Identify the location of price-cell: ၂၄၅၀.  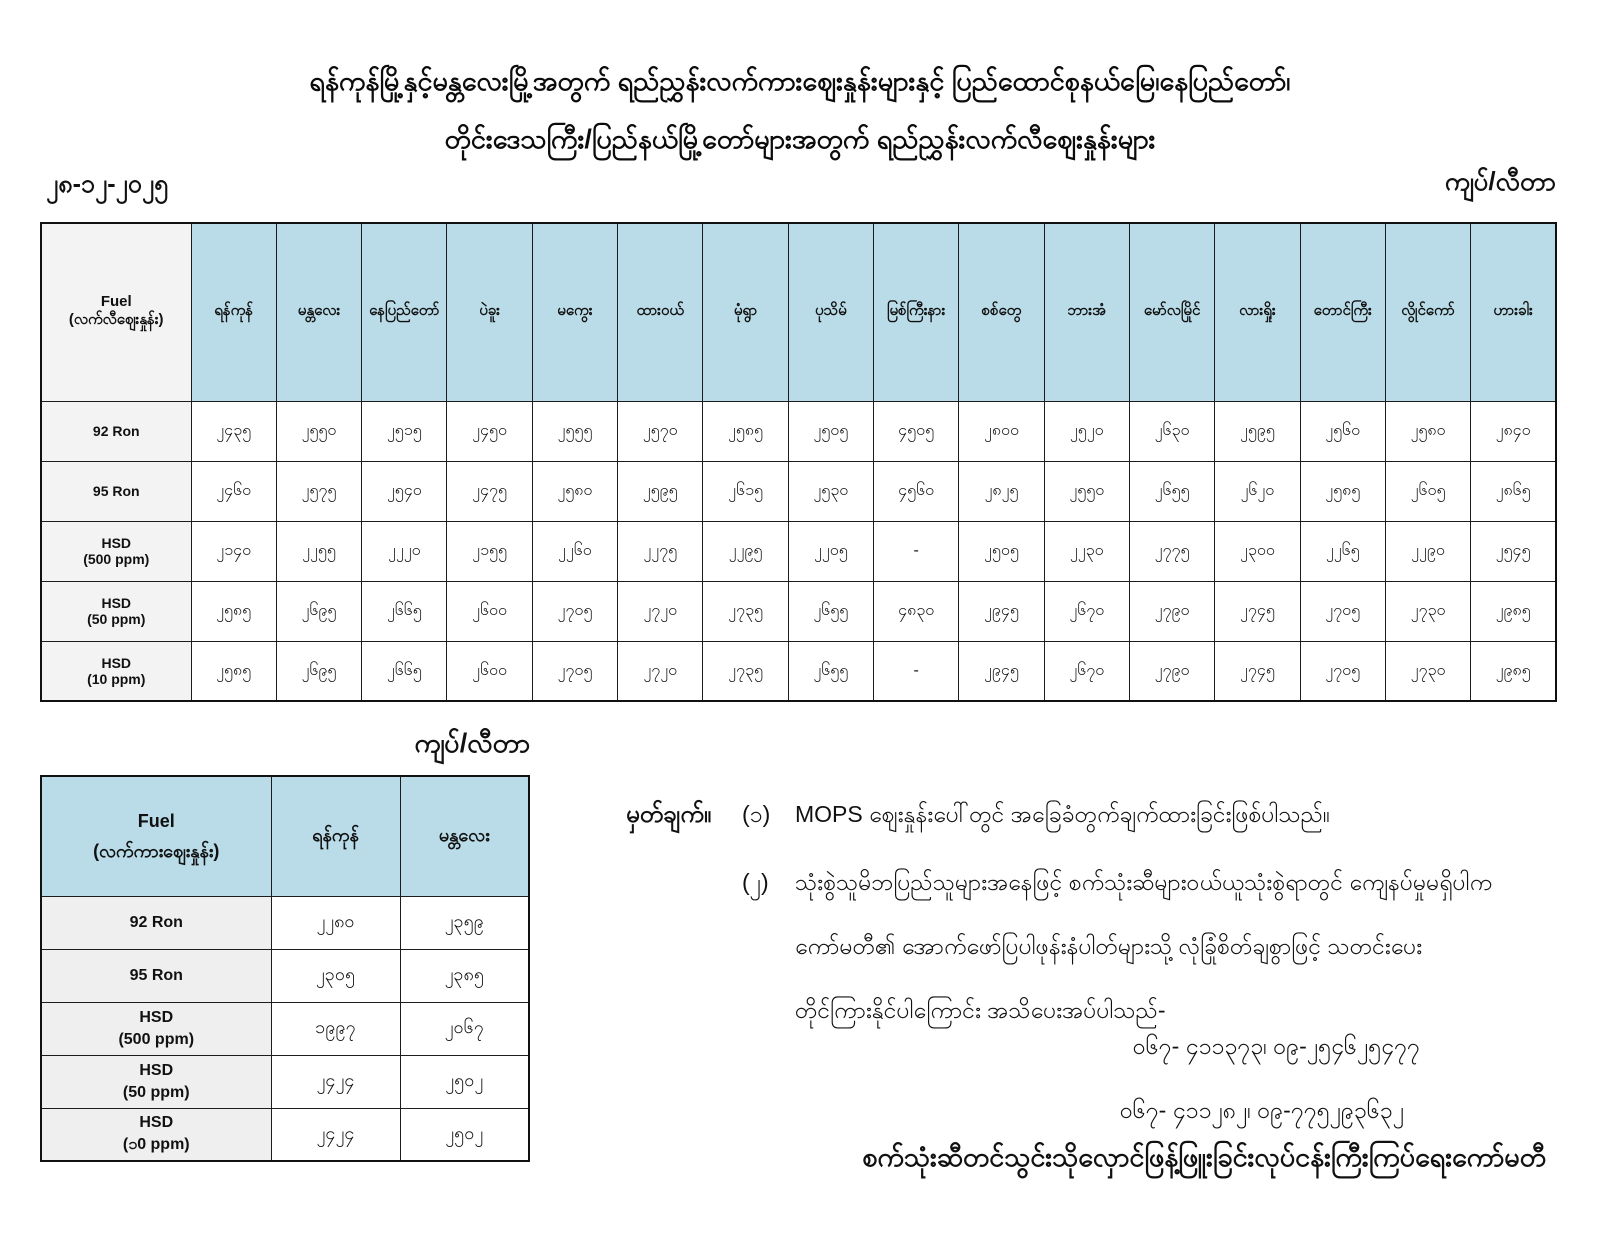
(489, 431).